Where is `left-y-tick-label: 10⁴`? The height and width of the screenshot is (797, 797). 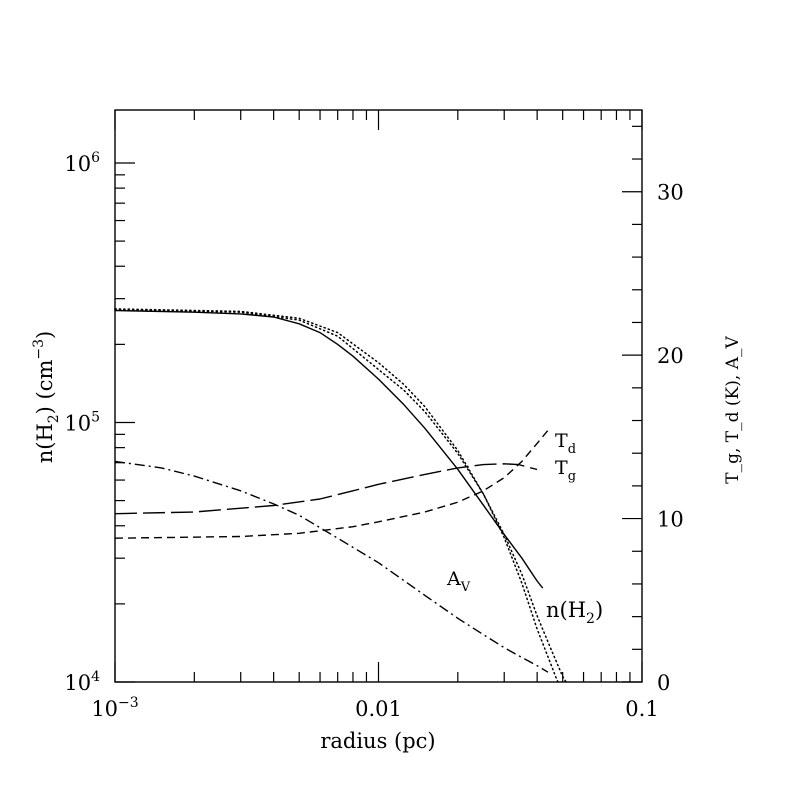
left-y-tick-label: 10⁴ is located at coordinates (82, 682).